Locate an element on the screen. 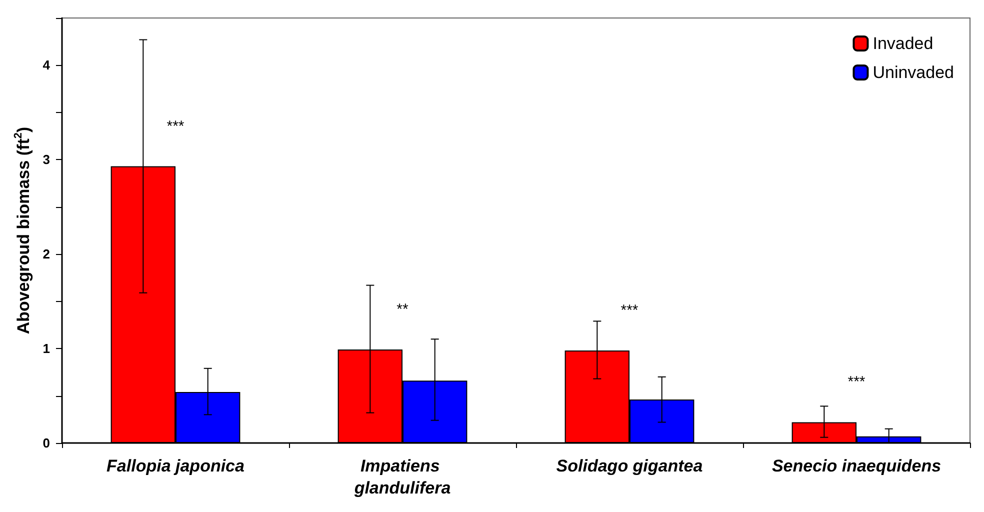 The width and height of the screenshot is (984, 512). x-tick-label: Solidago gigantea is located at coordinates (629, 466).